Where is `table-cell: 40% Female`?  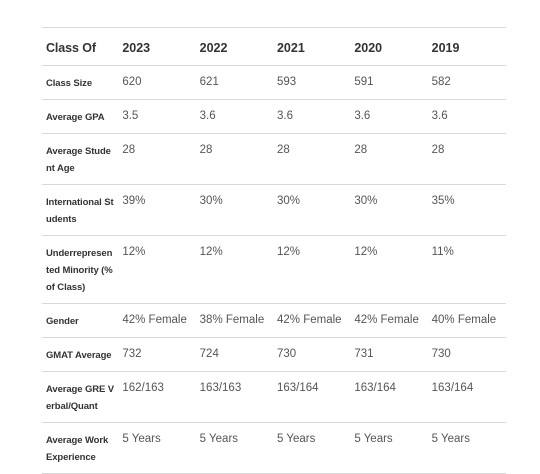
table-cell: 40% Female is located at coordinates (464, 320).